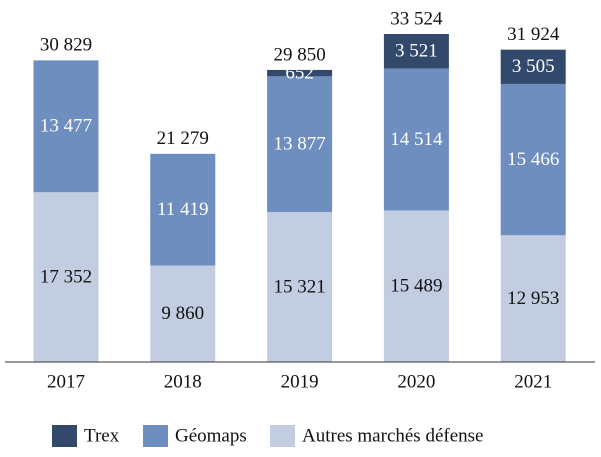  What do you see at coordinates (533, 381) in the screenshot?
I see `x-tick-label: 2021` at bounding box center [533, 381].